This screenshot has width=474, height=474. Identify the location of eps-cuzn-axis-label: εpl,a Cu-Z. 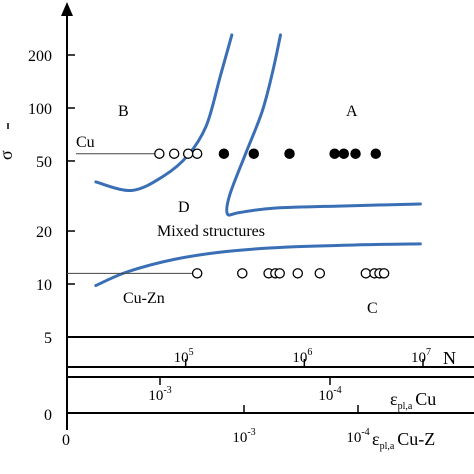
(403, 440).